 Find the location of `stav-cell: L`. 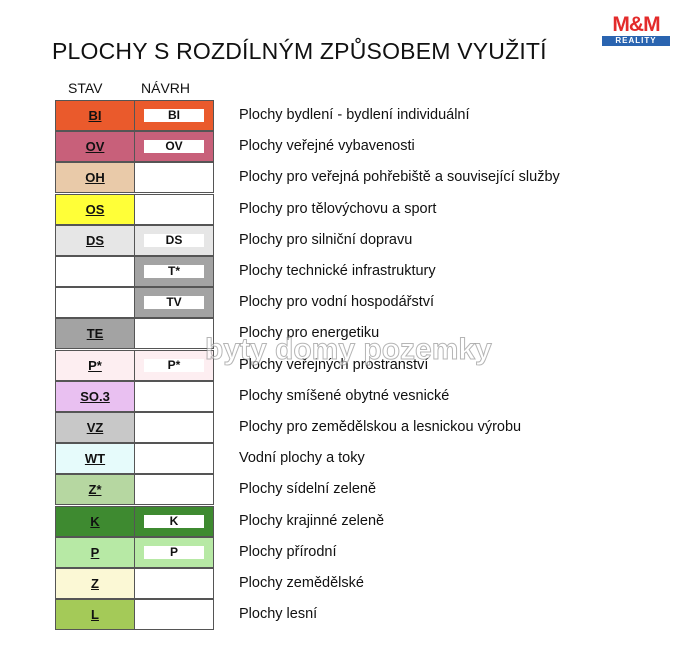

stav-cell: L is located at coordinates (95, 615).